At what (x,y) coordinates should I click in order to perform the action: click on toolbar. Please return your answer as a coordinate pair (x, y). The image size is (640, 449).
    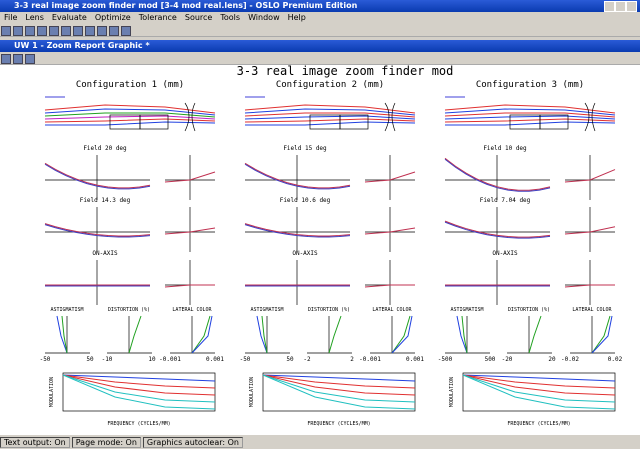
    Looking at the image, I should click on (320, 30).